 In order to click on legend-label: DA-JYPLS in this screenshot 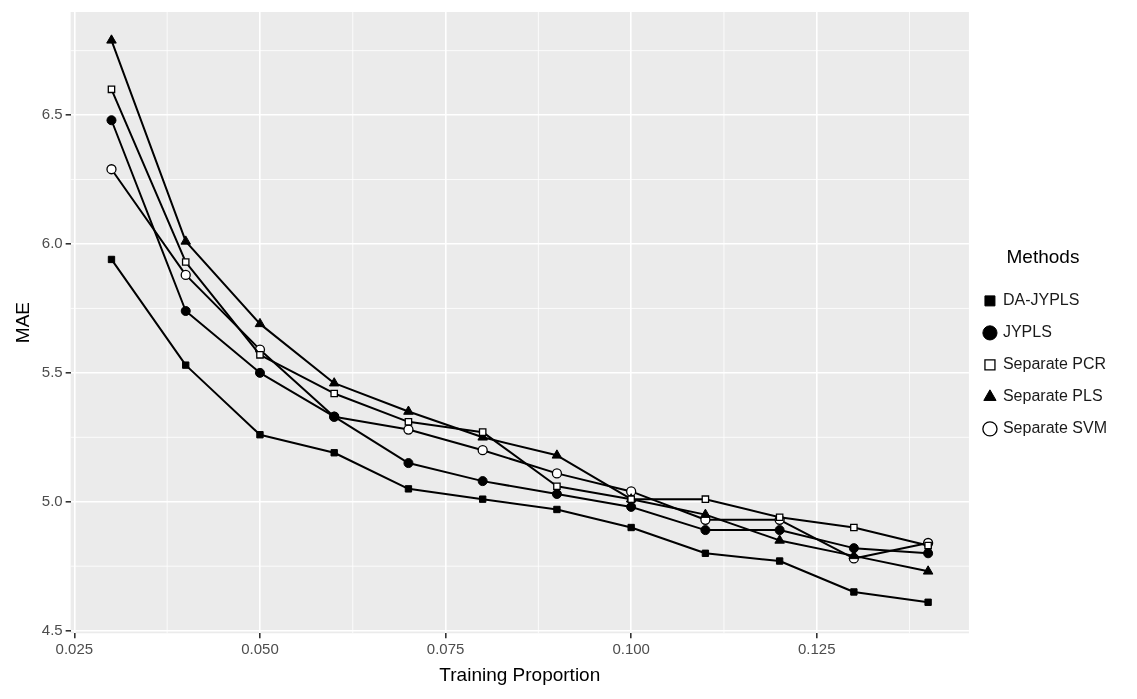, I will do `click(1041, 300)`.